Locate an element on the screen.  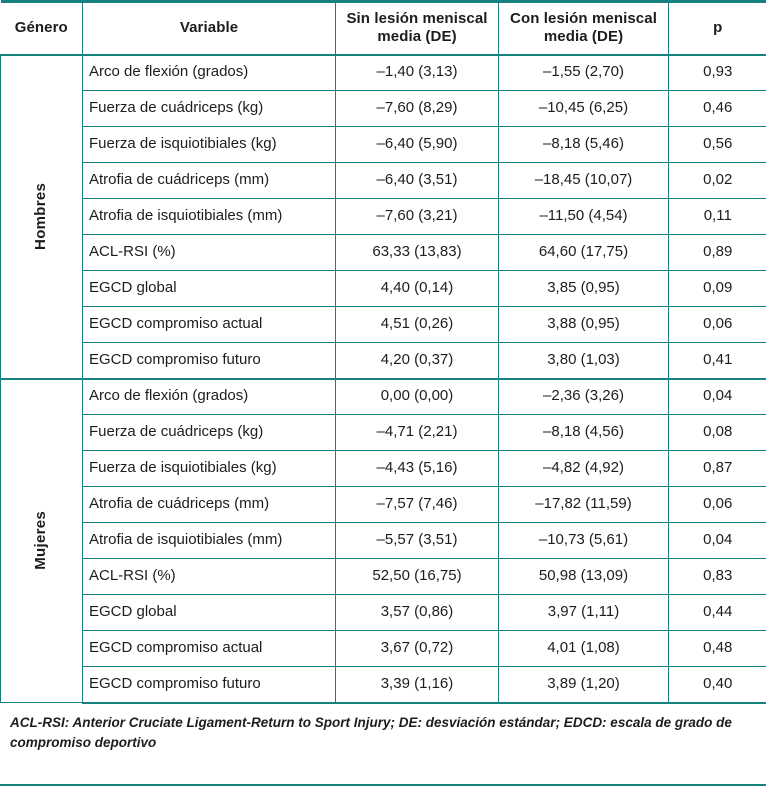
con-lesion-cell: 3,80 (1,03) is located at coordinates (583, 360).